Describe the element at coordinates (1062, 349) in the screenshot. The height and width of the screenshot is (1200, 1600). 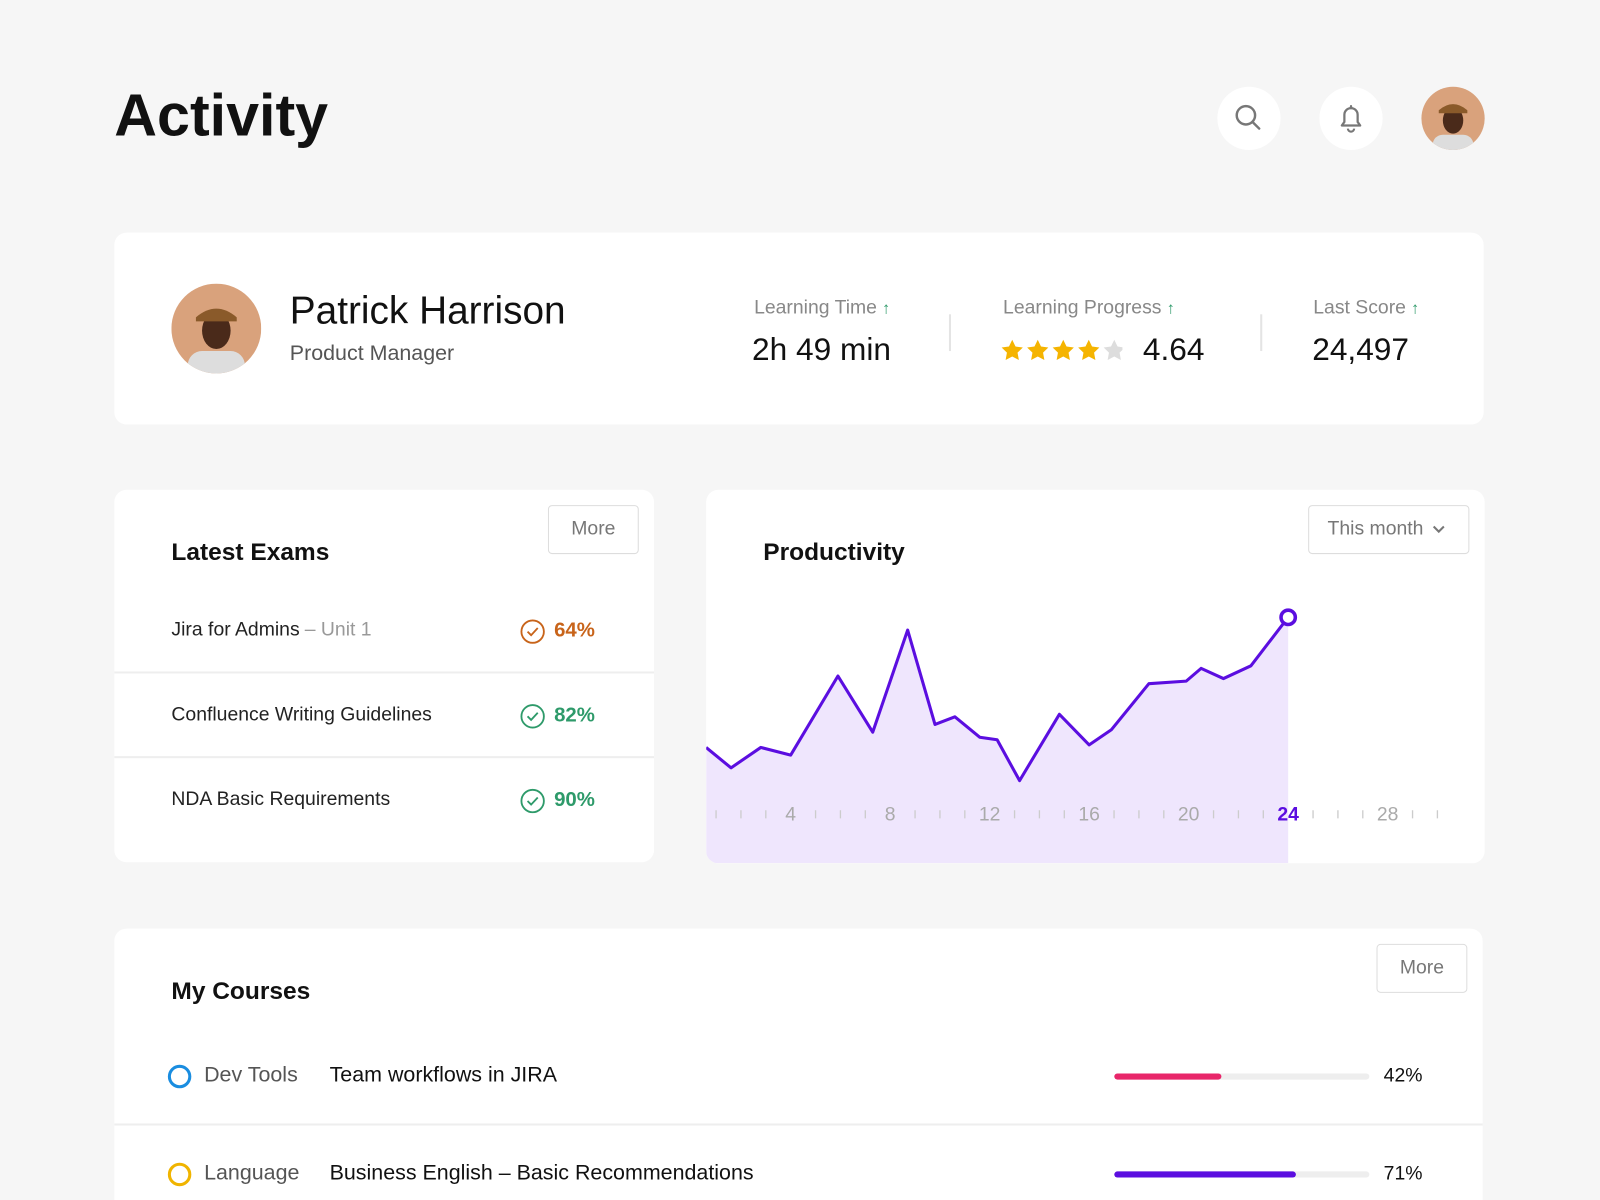
I see `rating-stars` at that location.